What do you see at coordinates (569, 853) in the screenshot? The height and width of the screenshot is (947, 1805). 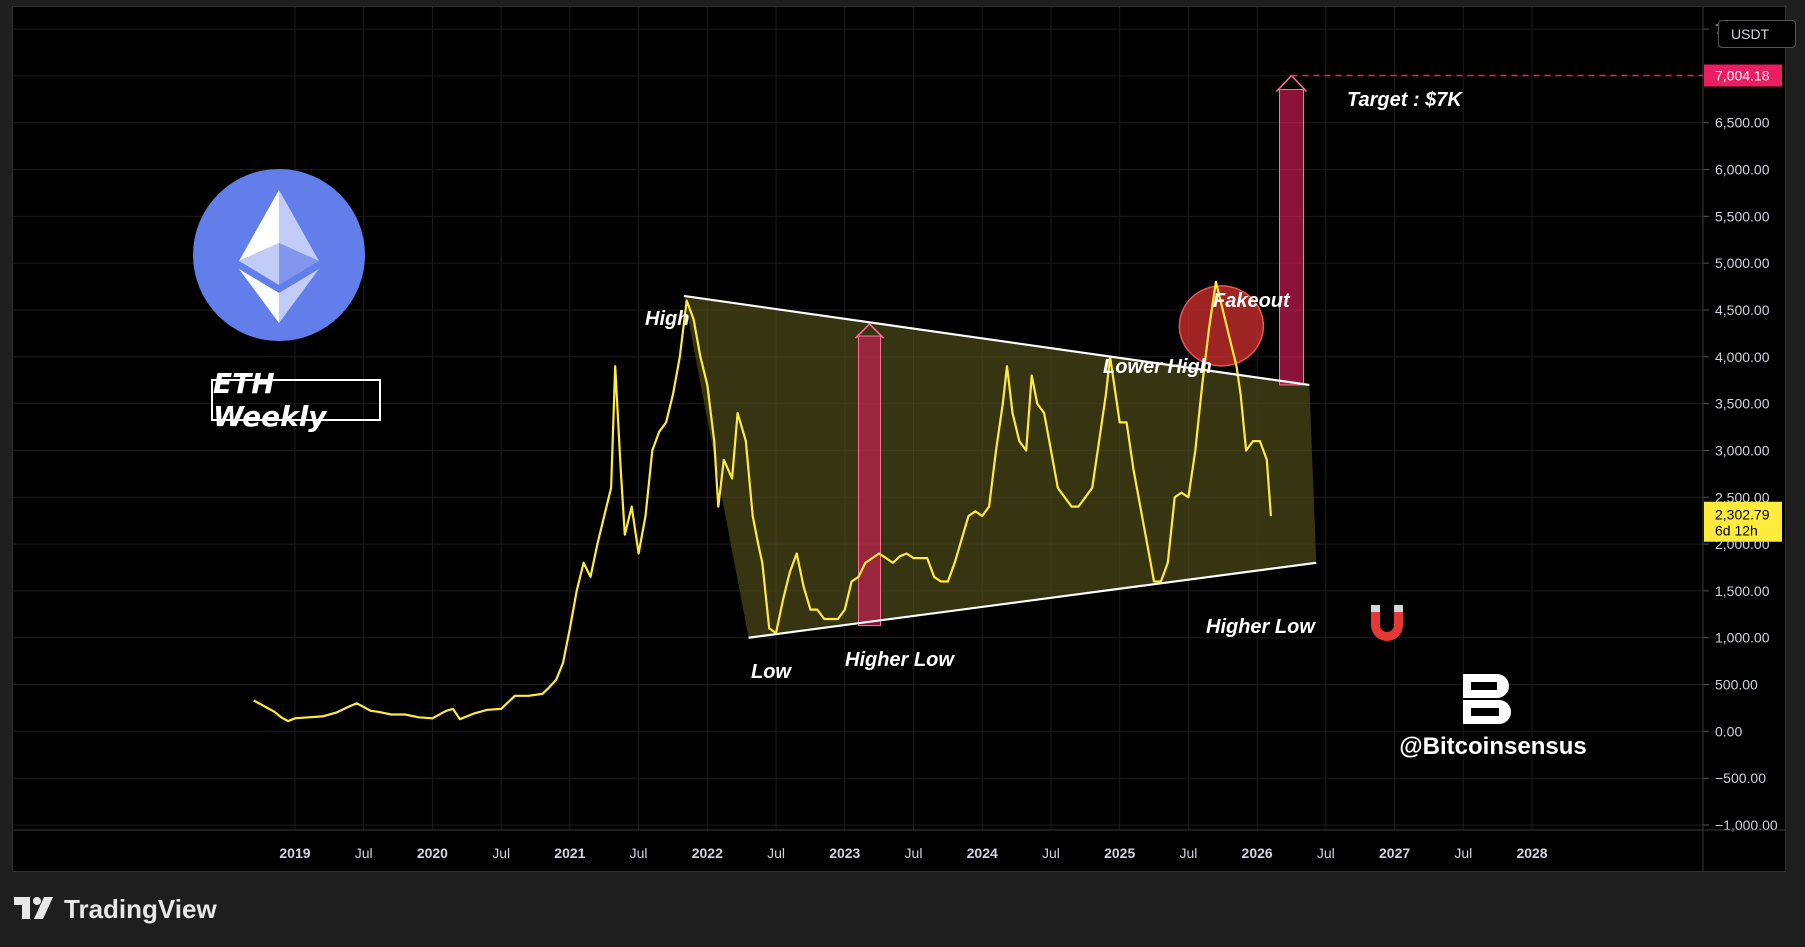 I see `x-tick-label: 2021` at bounding box center [569, 853].